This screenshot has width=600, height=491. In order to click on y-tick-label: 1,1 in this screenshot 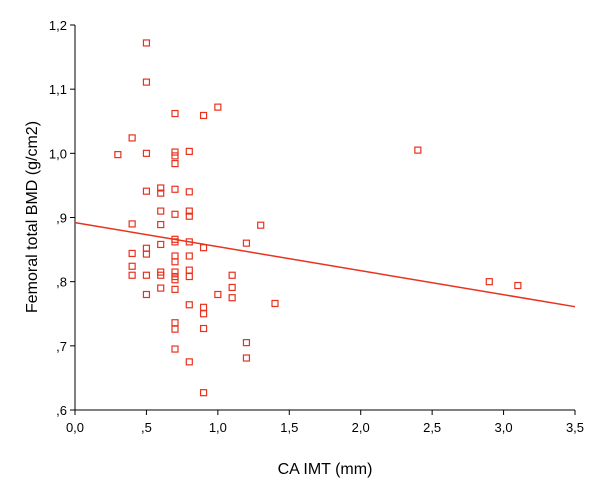, I will do `click(58, 89)`.